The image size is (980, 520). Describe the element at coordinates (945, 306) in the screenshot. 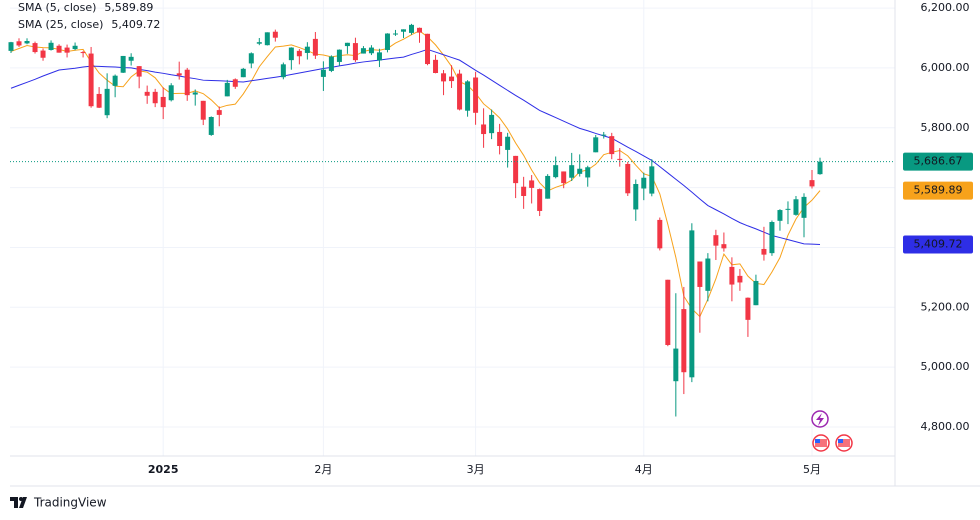

I see `y-tick-label: 5,200.00` at that location.